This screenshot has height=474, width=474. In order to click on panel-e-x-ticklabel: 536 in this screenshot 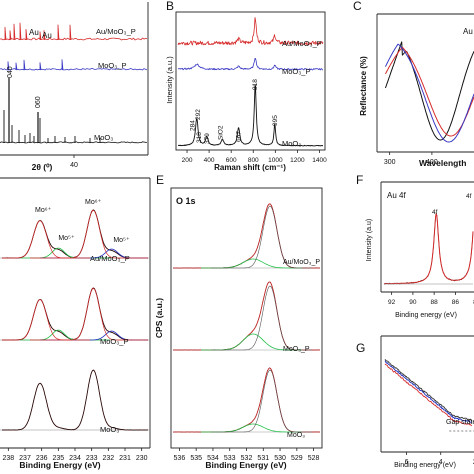, I will do `click(180, 458)`.